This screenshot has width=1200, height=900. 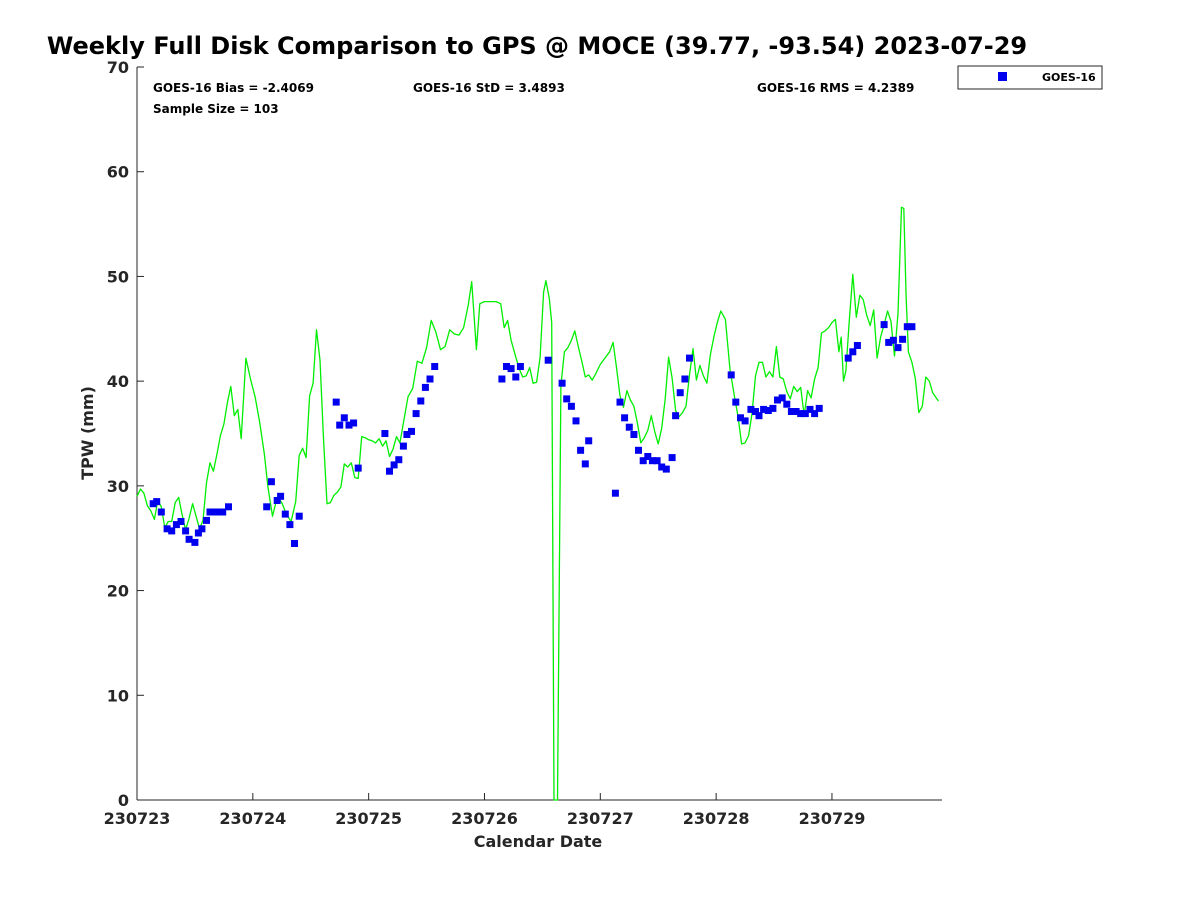 What do you see at coordinates (1069, 77) in the screenshot?
I see `legend-label-goes-16: GOES-16` at bounding box center [1069, 77].